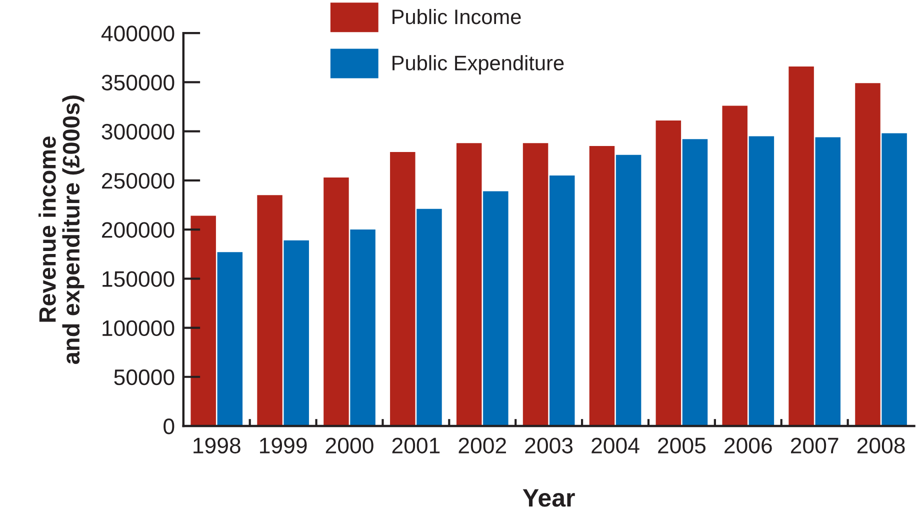 The image size is (917, 517). What do you see at coordinates (350, 446) in the screenshot?
I see `x-tick-label: 2000` at bounding box center [350, 446].